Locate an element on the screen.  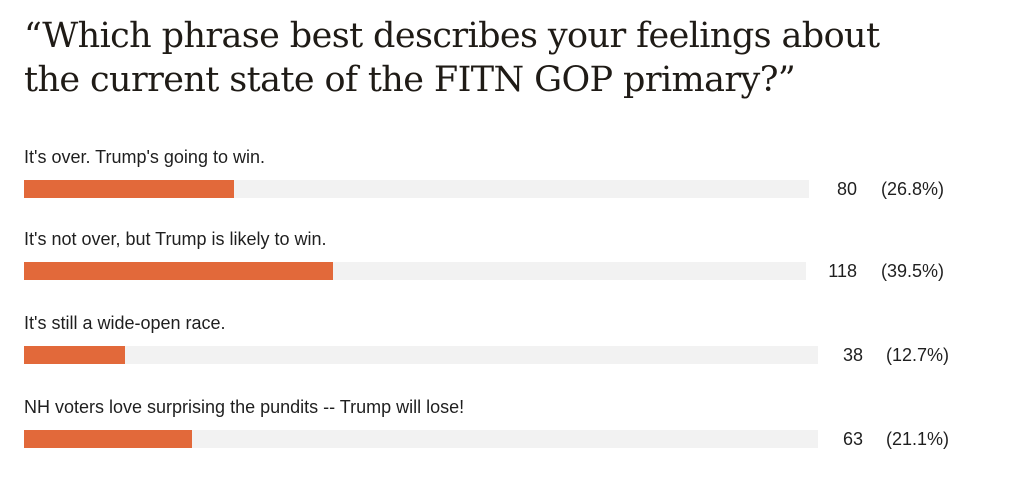
option-label: It's over. Trump's going to win. is located at coordinates (144, 157).